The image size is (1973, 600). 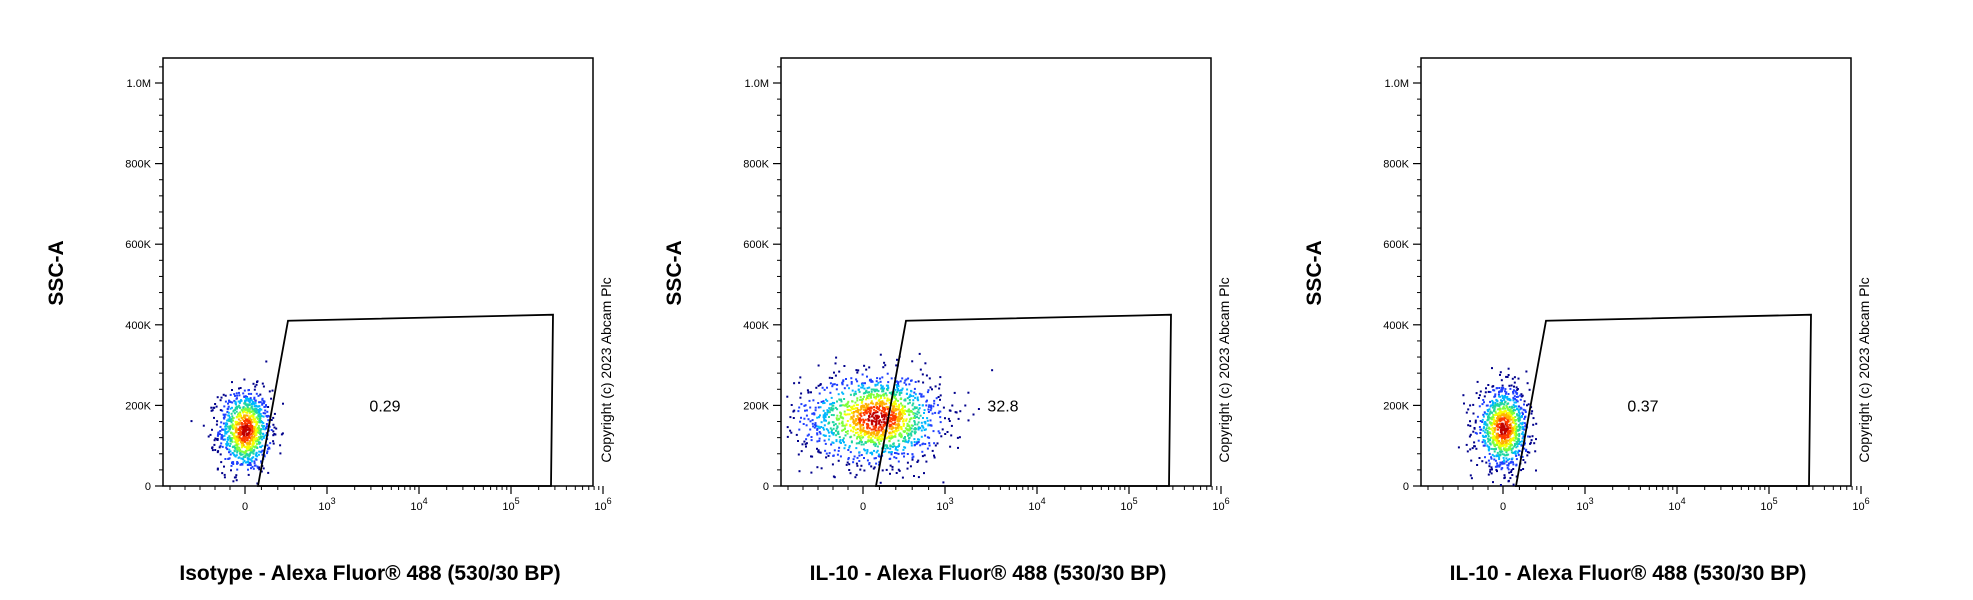 What do you see at coordinates (148, 487) in the screenshot?
I see `y-tick-label: 0` at bounding box center [148, 487].